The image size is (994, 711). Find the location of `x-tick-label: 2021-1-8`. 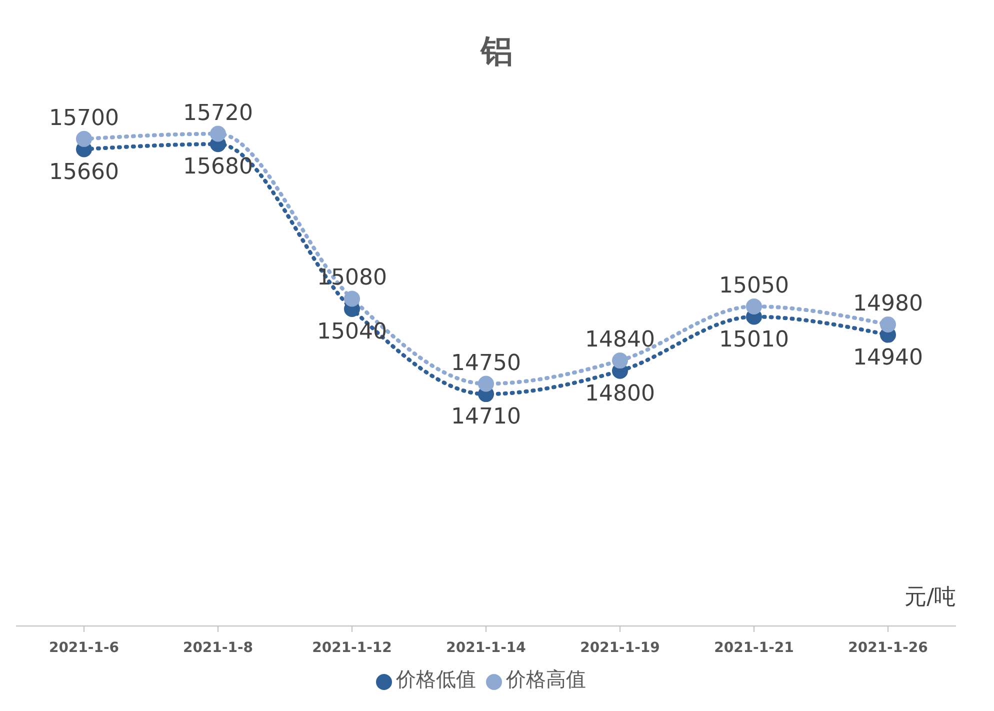

x-tick-label: 2021-1-8 is located at coordinates (218, 648).